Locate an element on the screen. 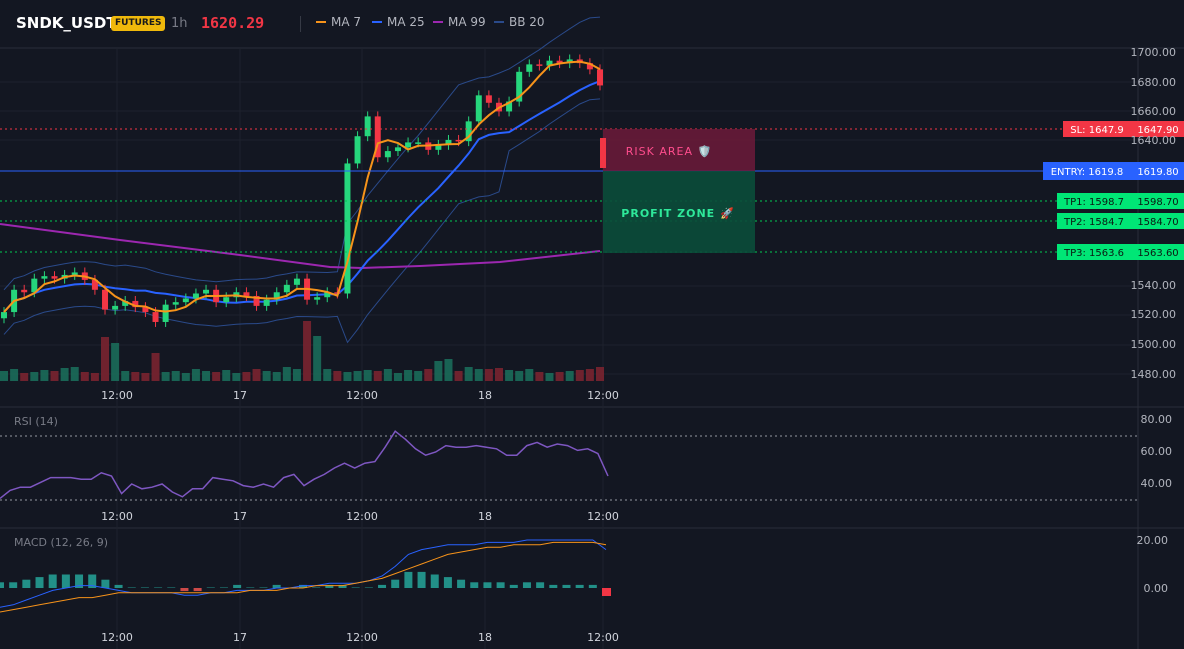  rsi-line is located at coordinates (304, 464).